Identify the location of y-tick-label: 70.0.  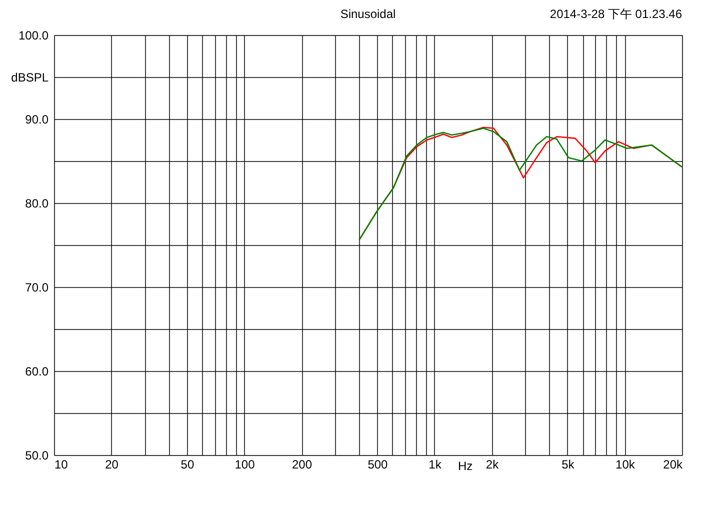
(37, 287).